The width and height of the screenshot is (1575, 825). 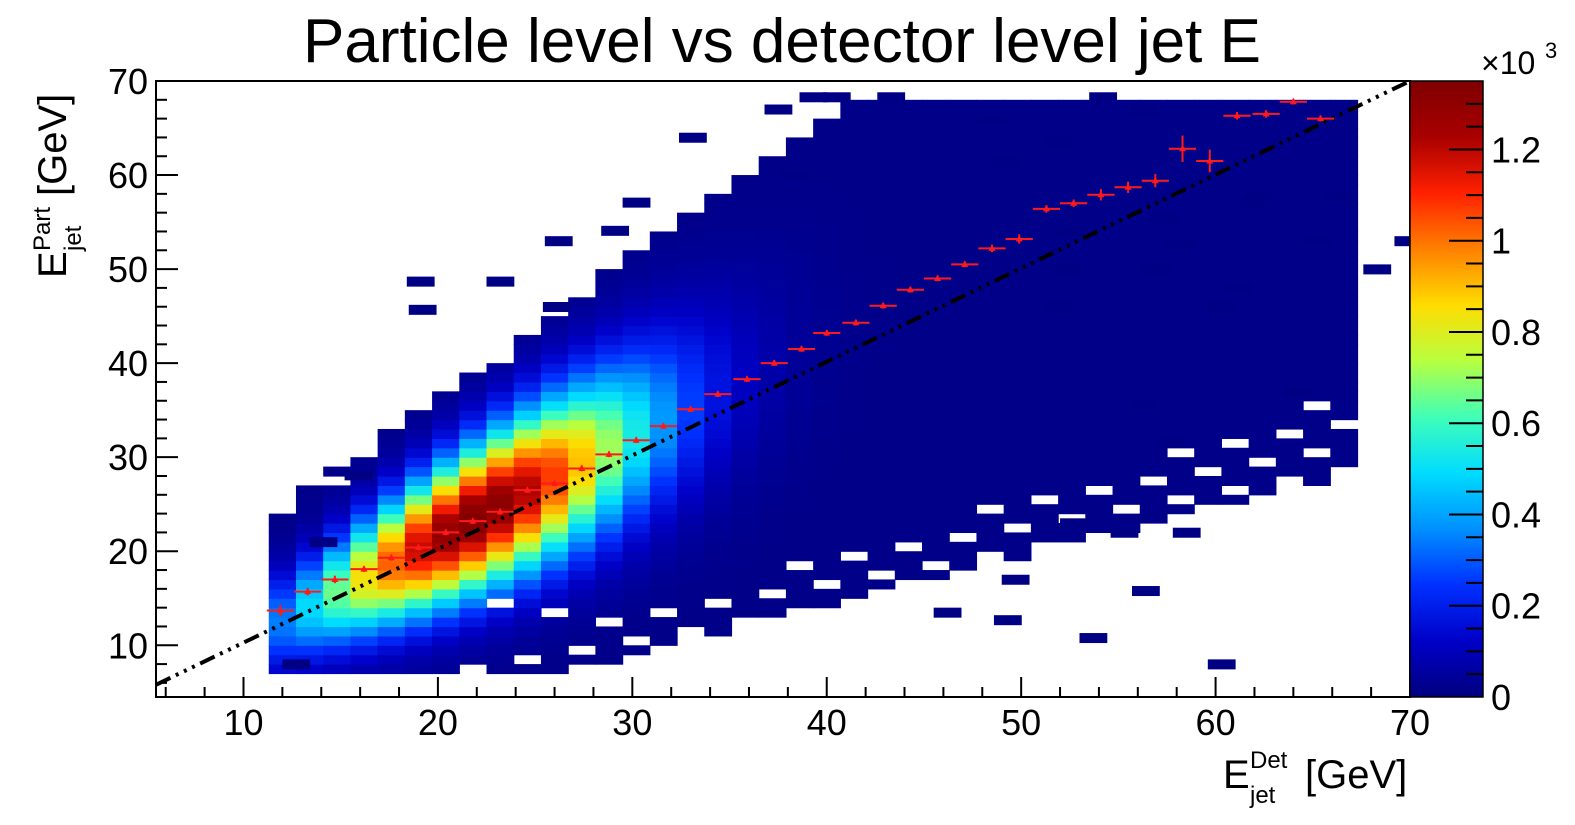 I want to click on profile-marker, so click(x=747, y=378).